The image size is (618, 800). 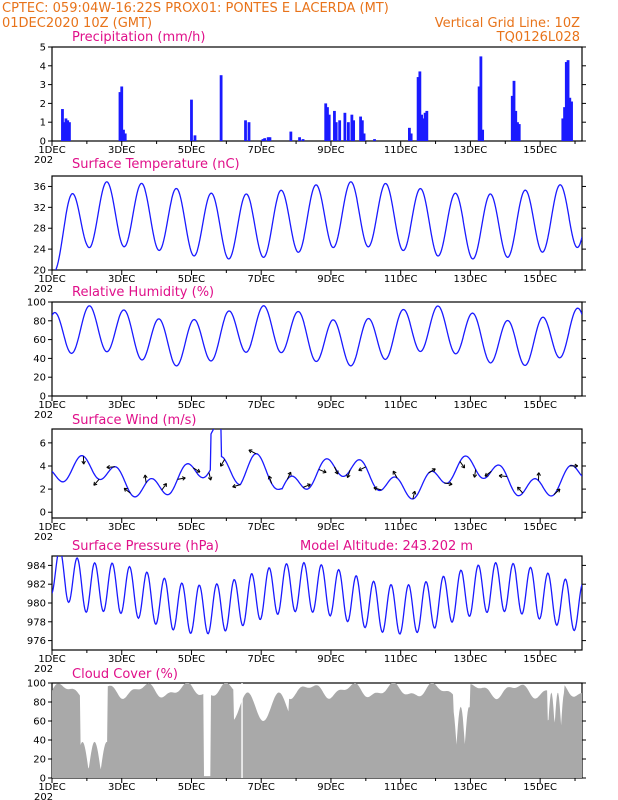 What do you see at coordinates (317, 336) in the screenshot?
I see `humidity-line` at bounding box center [317, 336].